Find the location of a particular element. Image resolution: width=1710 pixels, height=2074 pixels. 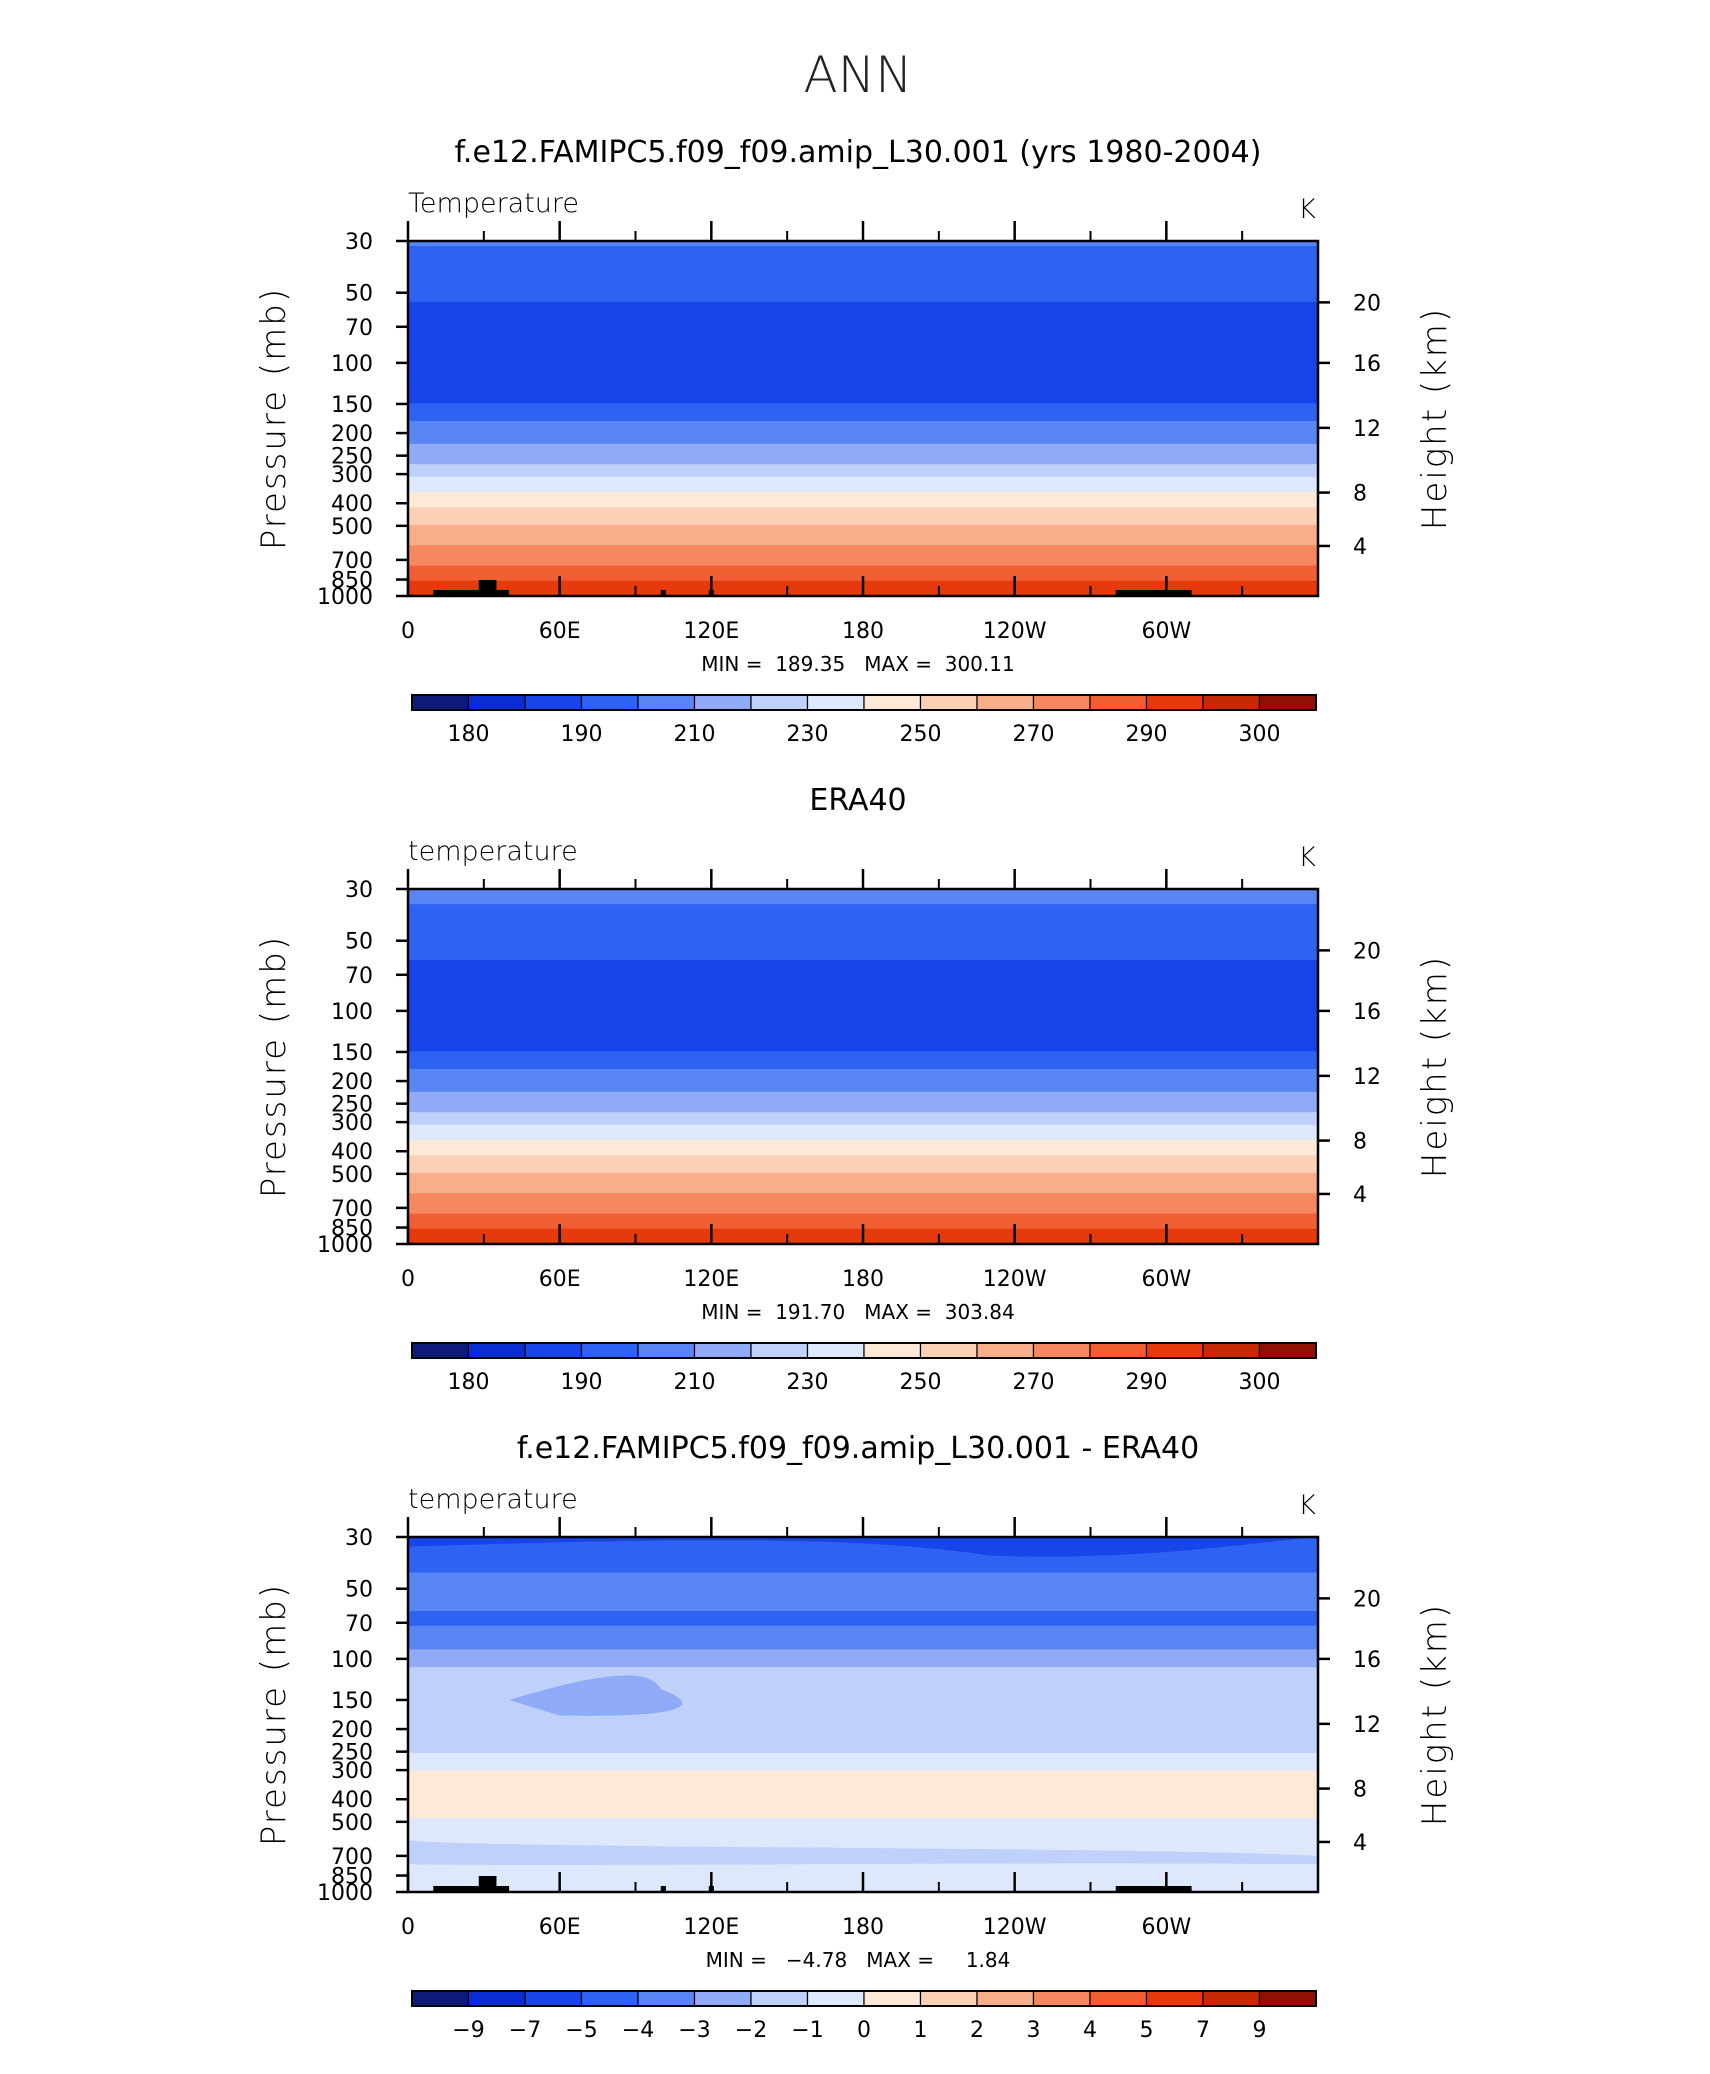

y-tick-label: 500 is located at coordinates (352, 1823).